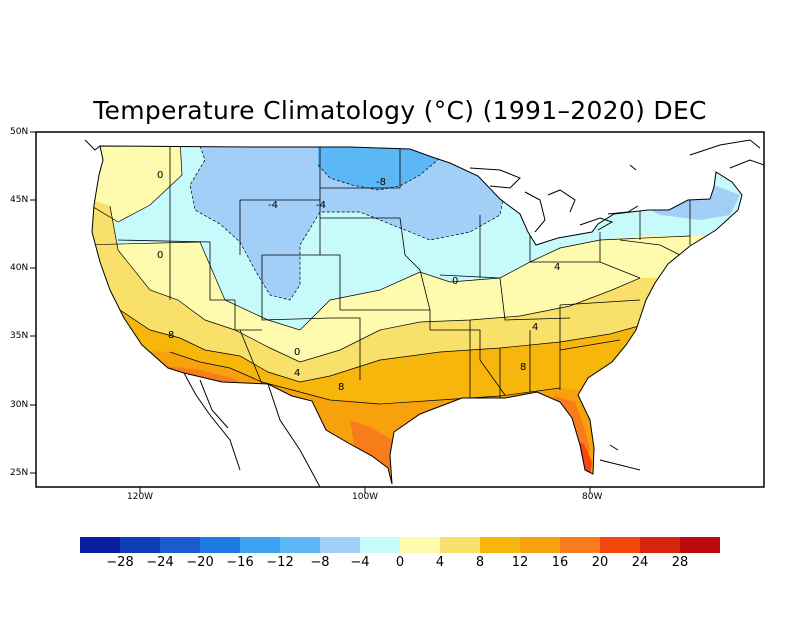  Describe the element at coordinates (347, 223) in the screenshot. I see `band-neg8-neg4` at that location.